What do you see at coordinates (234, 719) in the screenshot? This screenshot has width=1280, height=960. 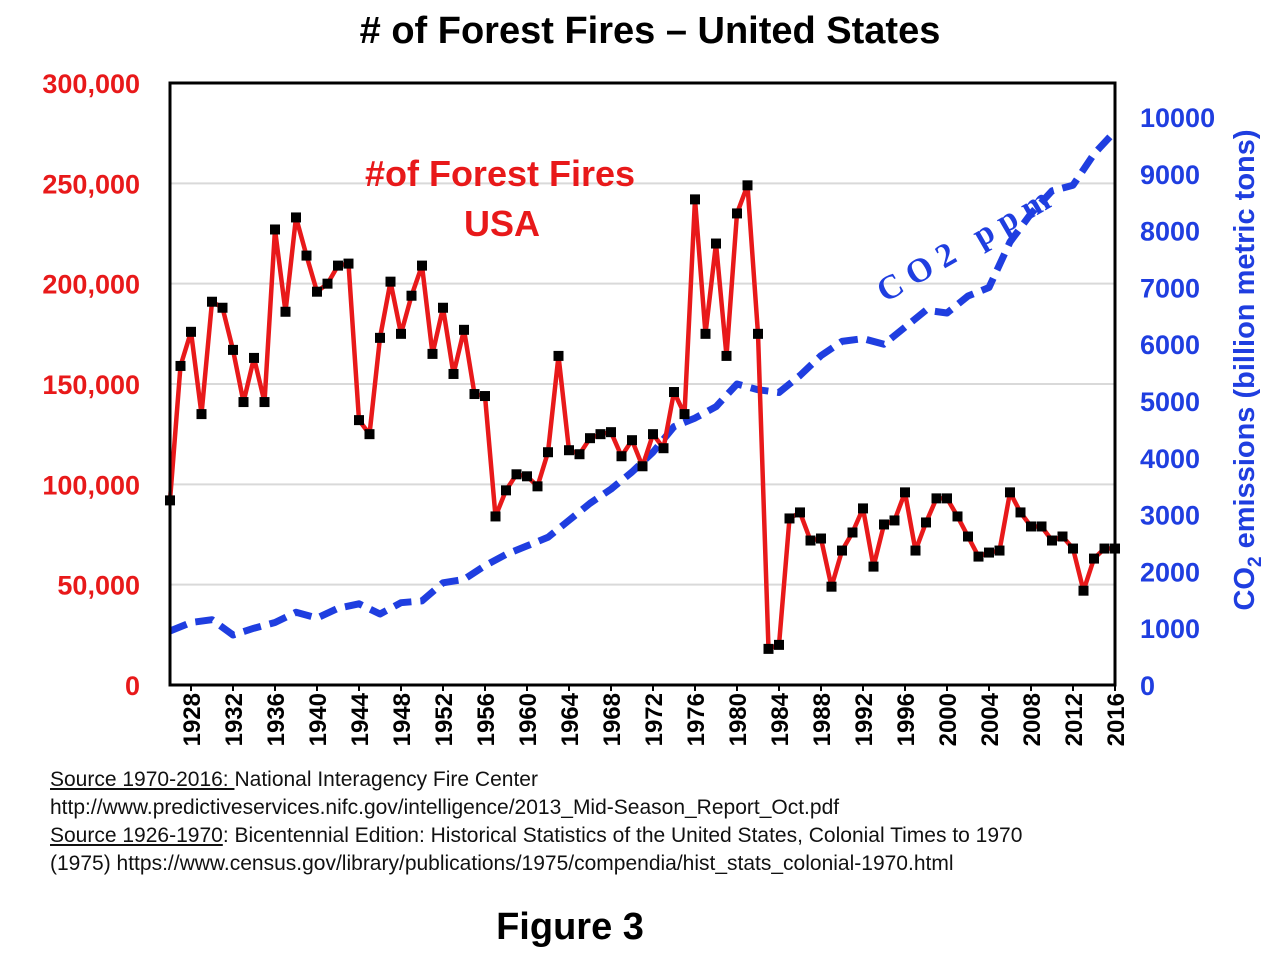 I see `x-tick-label: 1932` at bounding box center [234, 719].